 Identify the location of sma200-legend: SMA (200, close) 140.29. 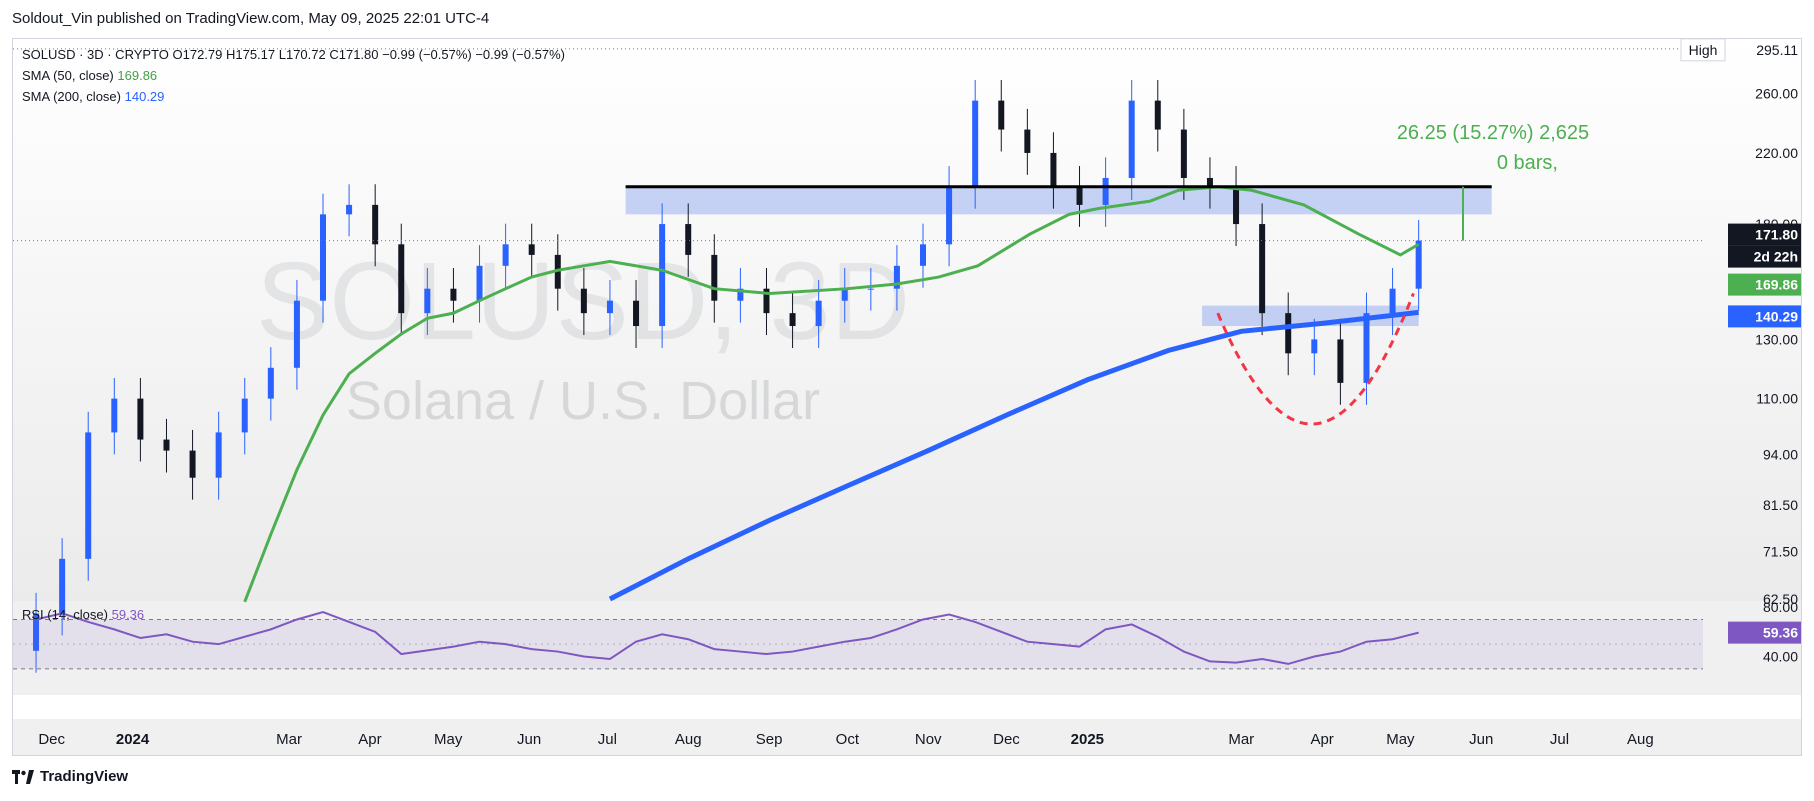
(293, 96).